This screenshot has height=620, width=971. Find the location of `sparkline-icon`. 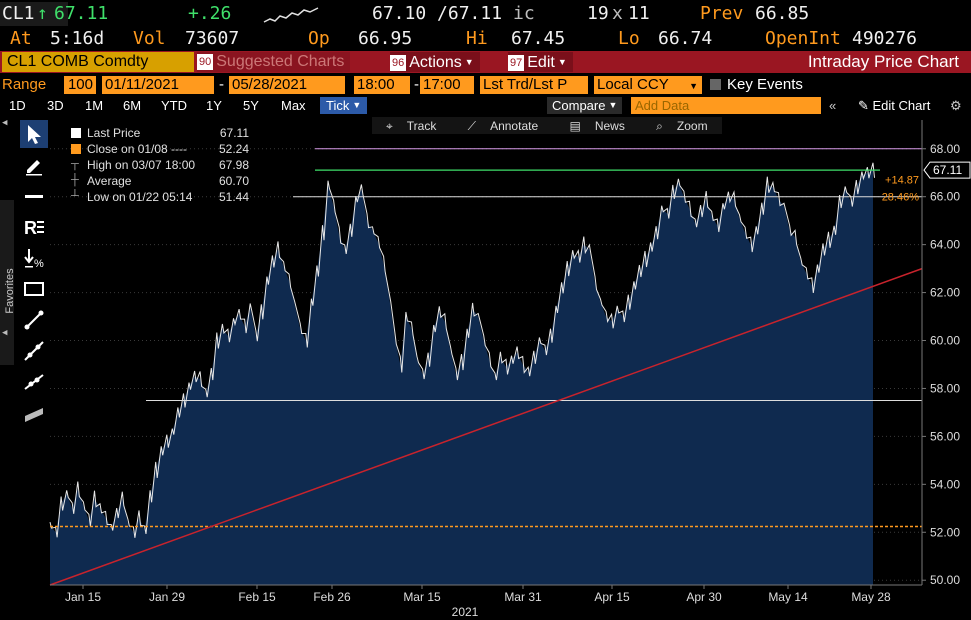

sparkline-icon is located at coordinates (291, 15).